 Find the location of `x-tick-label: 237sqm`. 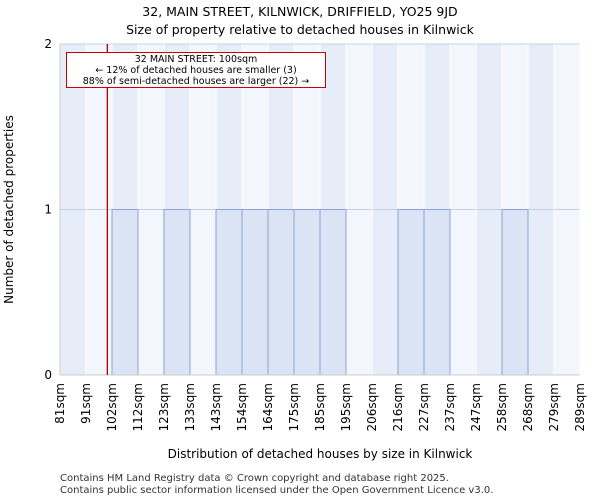

x-tick-label: 237sqm is located at coordinates (450, 407).